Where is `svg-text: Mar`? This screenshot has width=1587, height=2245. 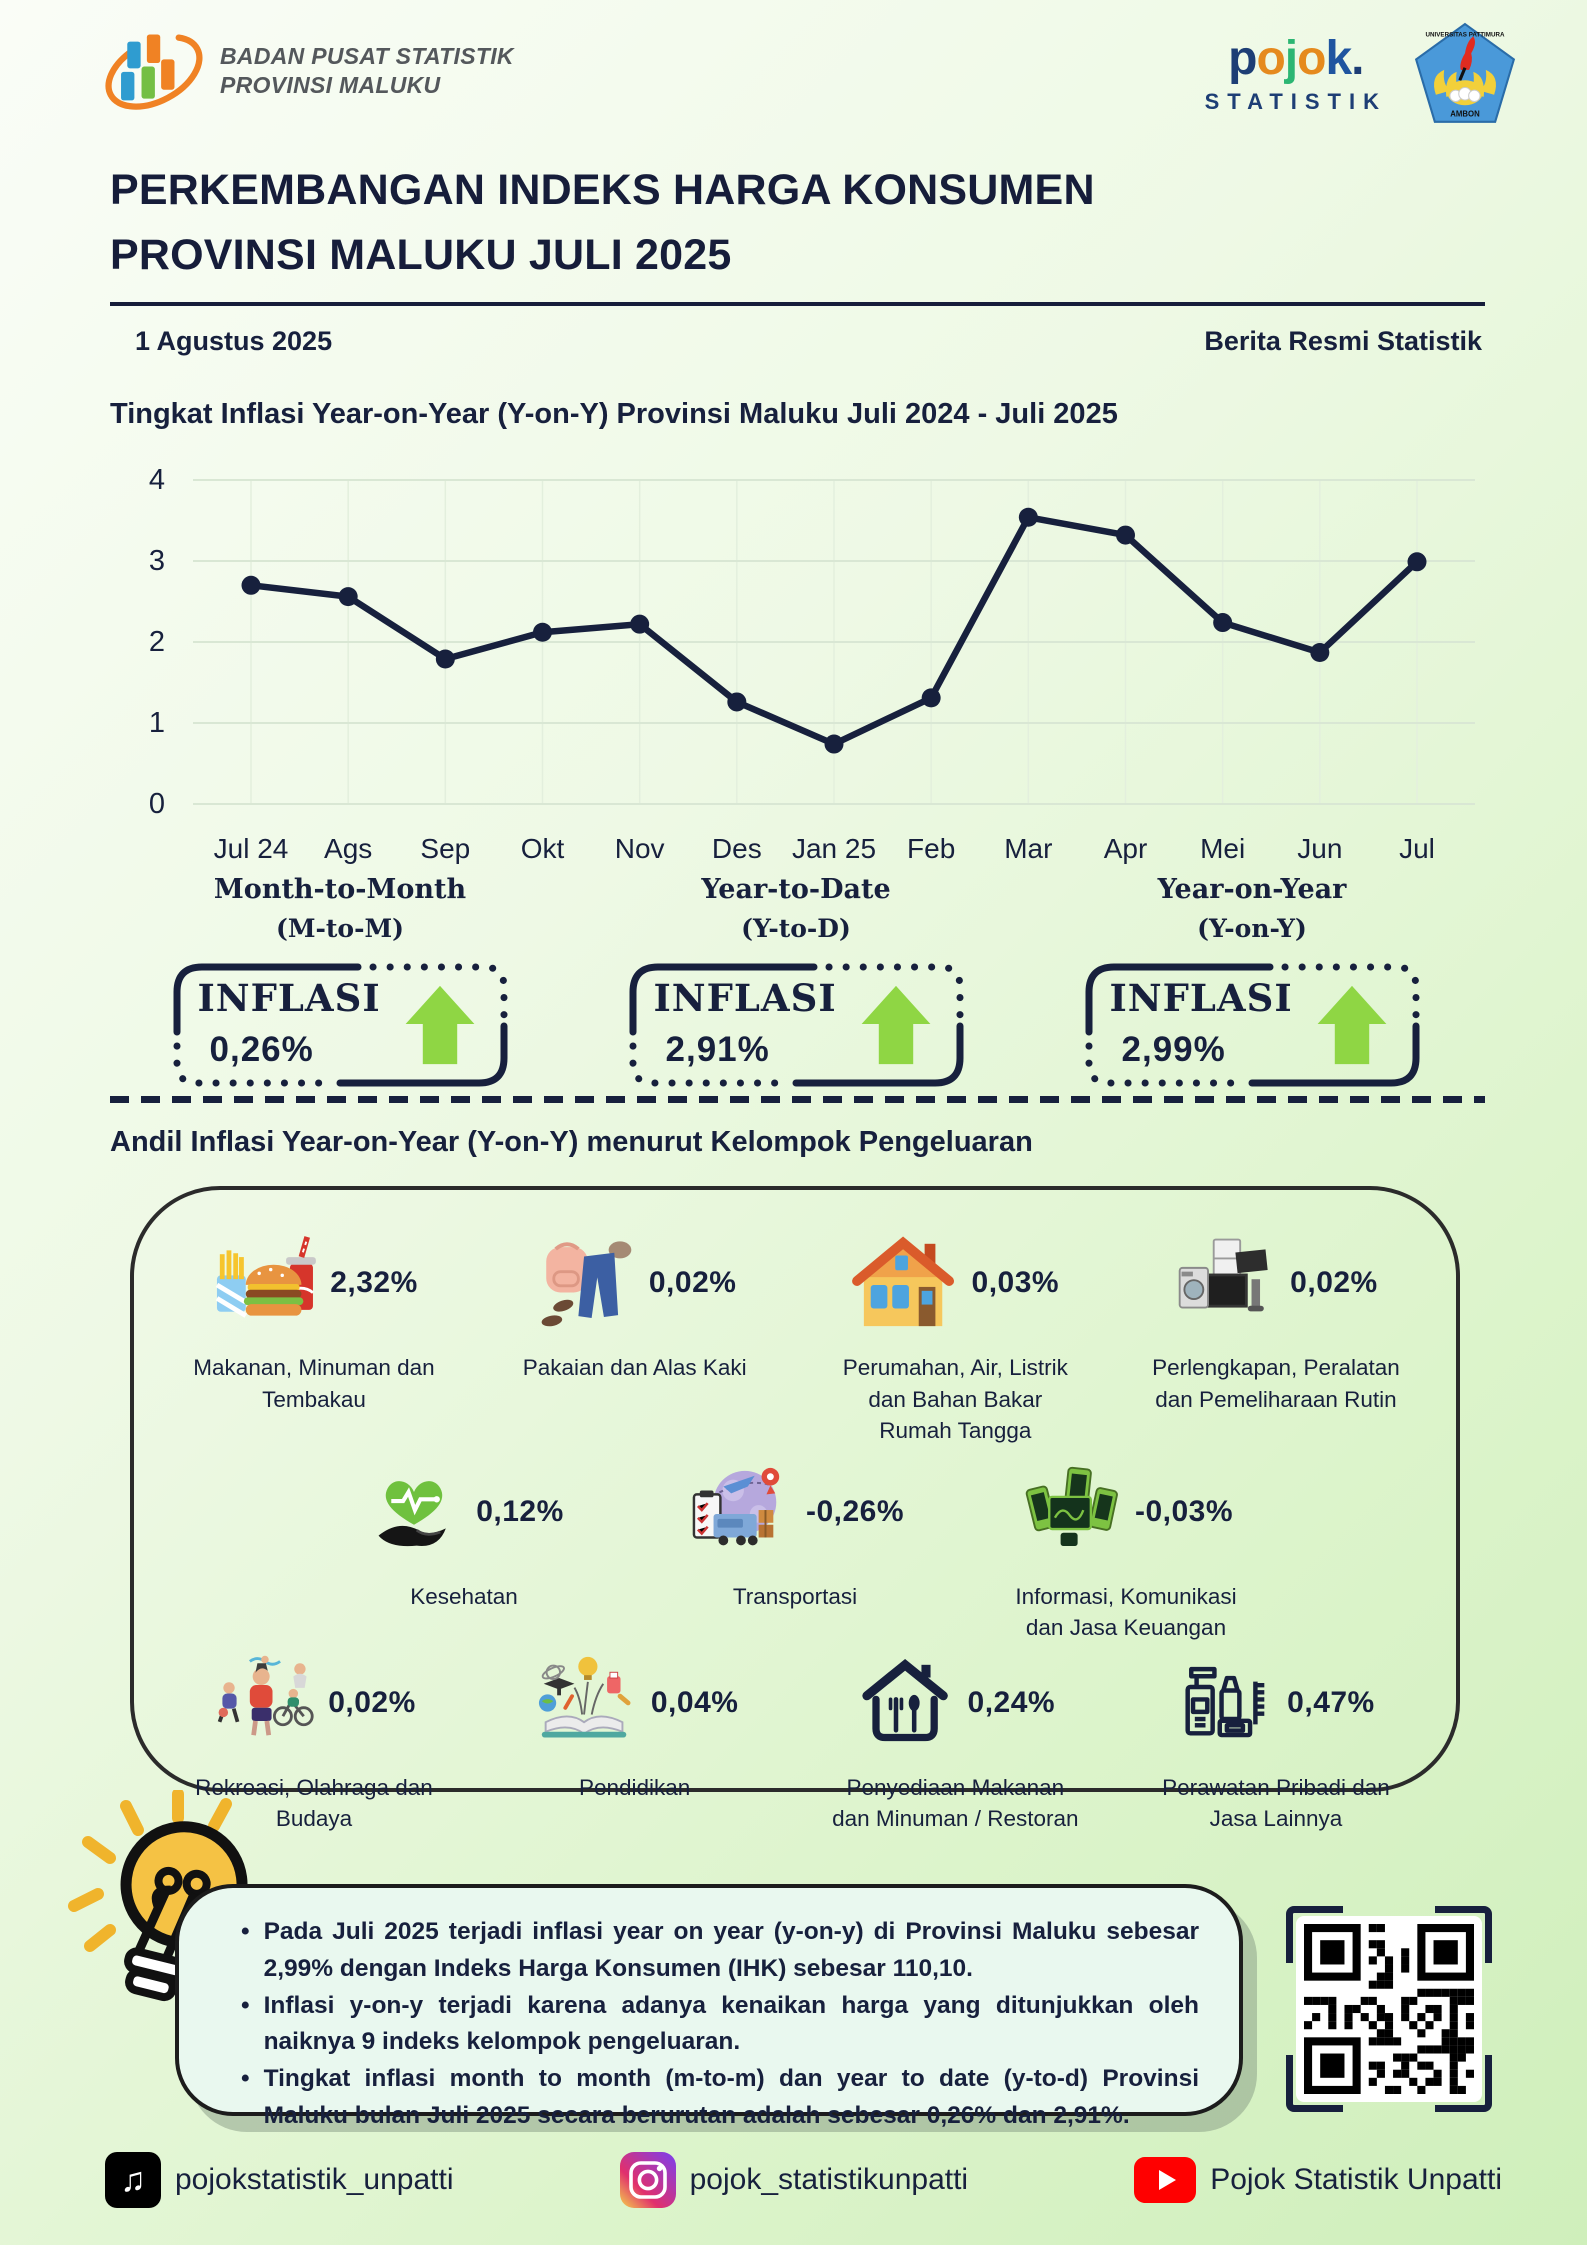 svg-text: Mar is located at coordinates (1028, 848).